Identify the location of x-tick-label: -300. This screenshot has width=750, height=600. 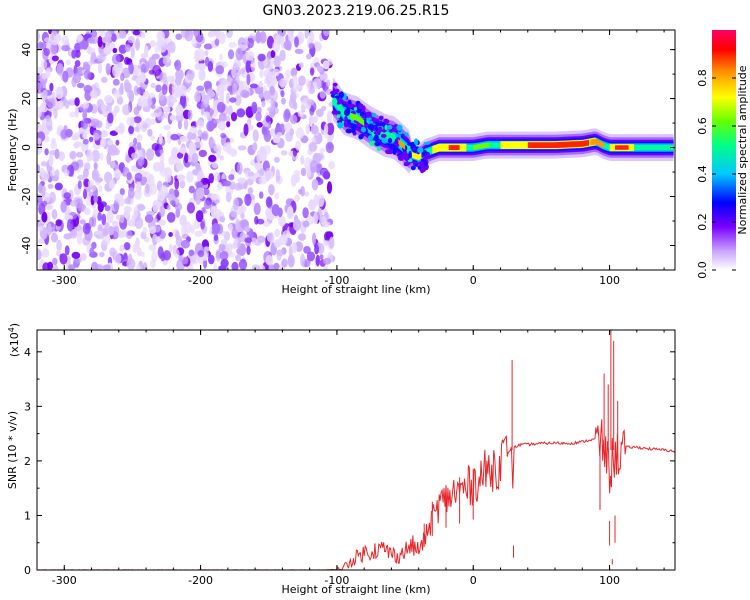
(64, 580).